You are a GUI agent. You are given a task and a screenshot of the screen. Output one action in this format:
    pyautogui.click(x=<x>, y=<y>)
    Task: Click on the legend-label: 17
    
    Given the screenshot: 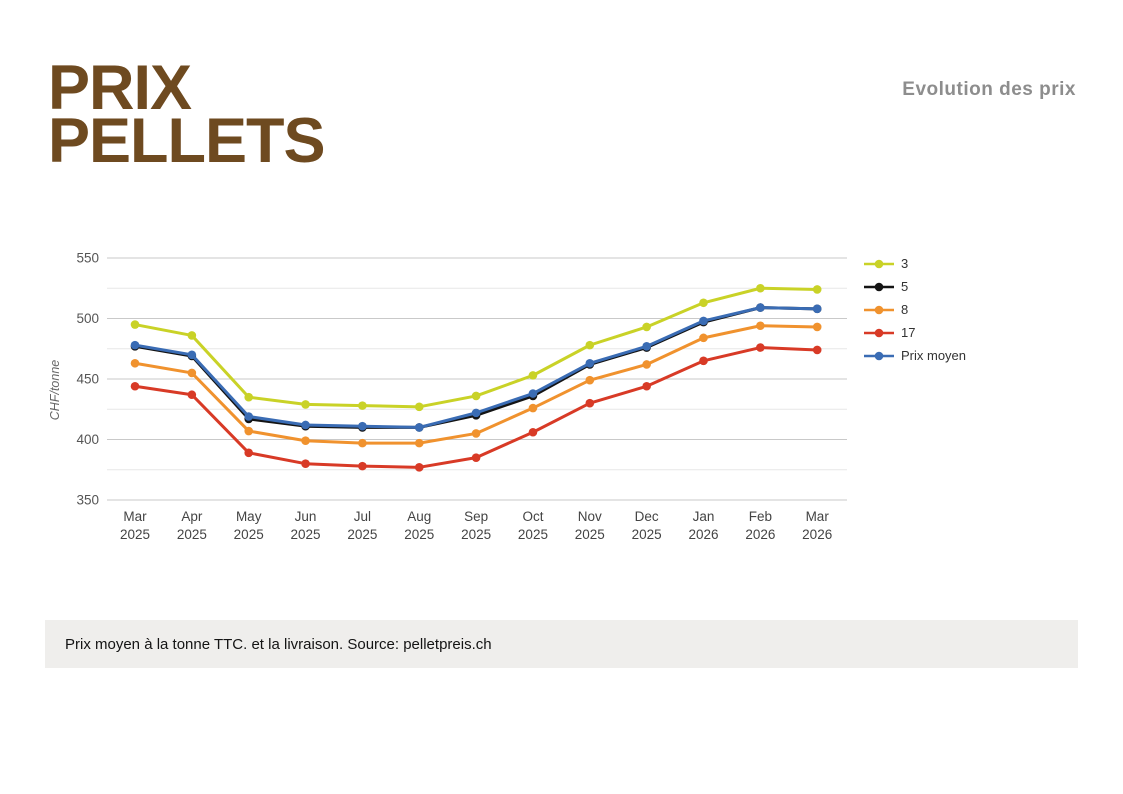 What is the action you would take?
    pyautogui.click(x=908, y=332)
    